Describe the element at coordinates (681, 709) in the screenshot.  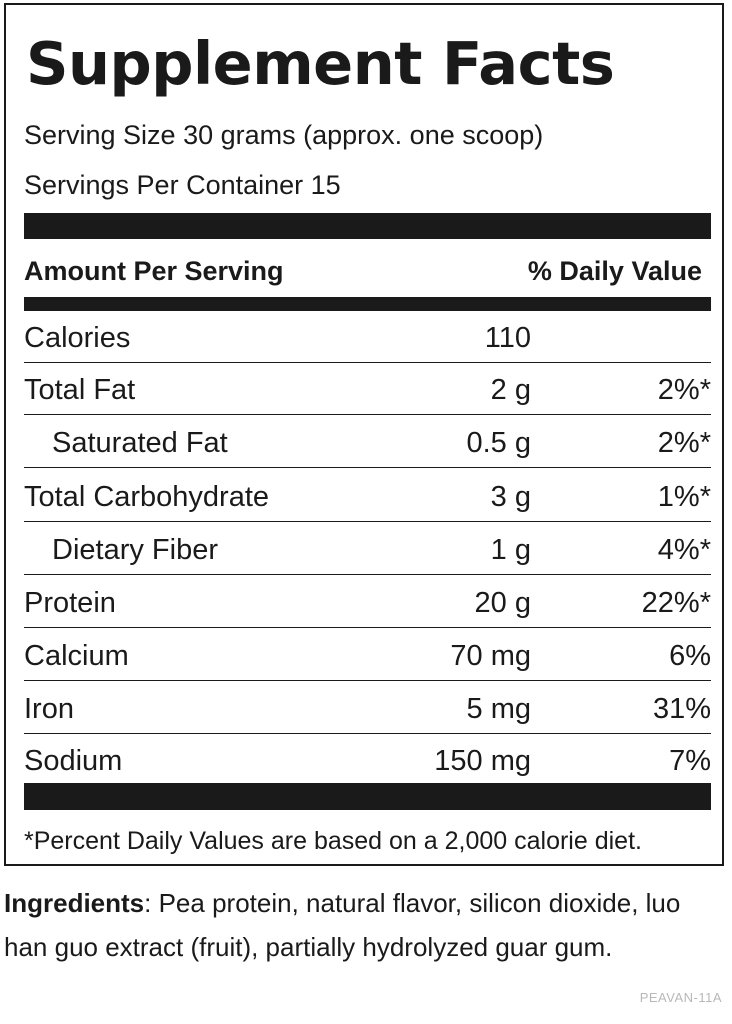
I see `nutrient-daily-value: 31%` at that location.